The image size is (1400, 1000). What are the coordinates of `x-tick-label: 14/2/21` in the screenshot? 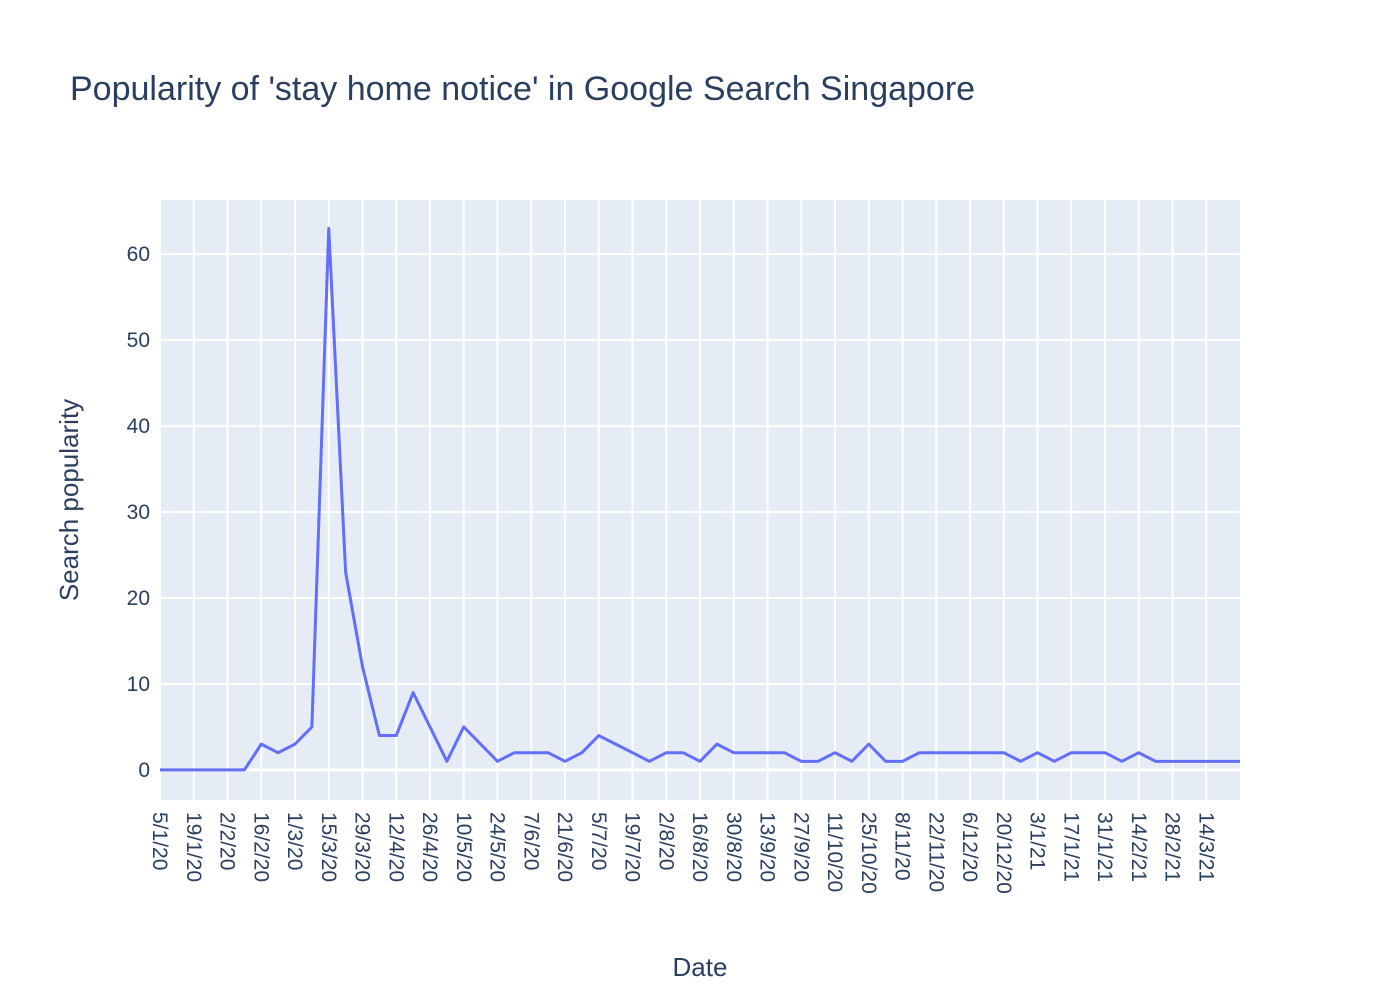 It's located at (1138, 847).